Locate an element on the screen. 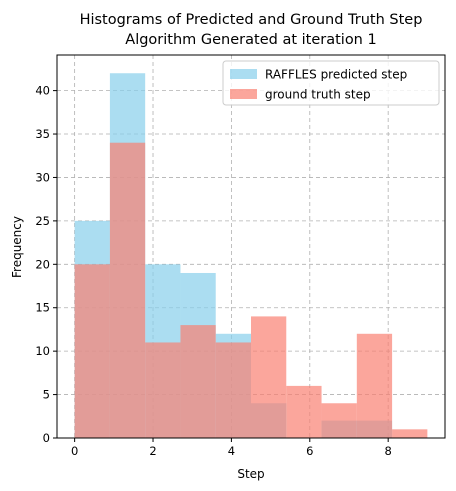  x-axis-label: Step is located at coordinates (250, 474).